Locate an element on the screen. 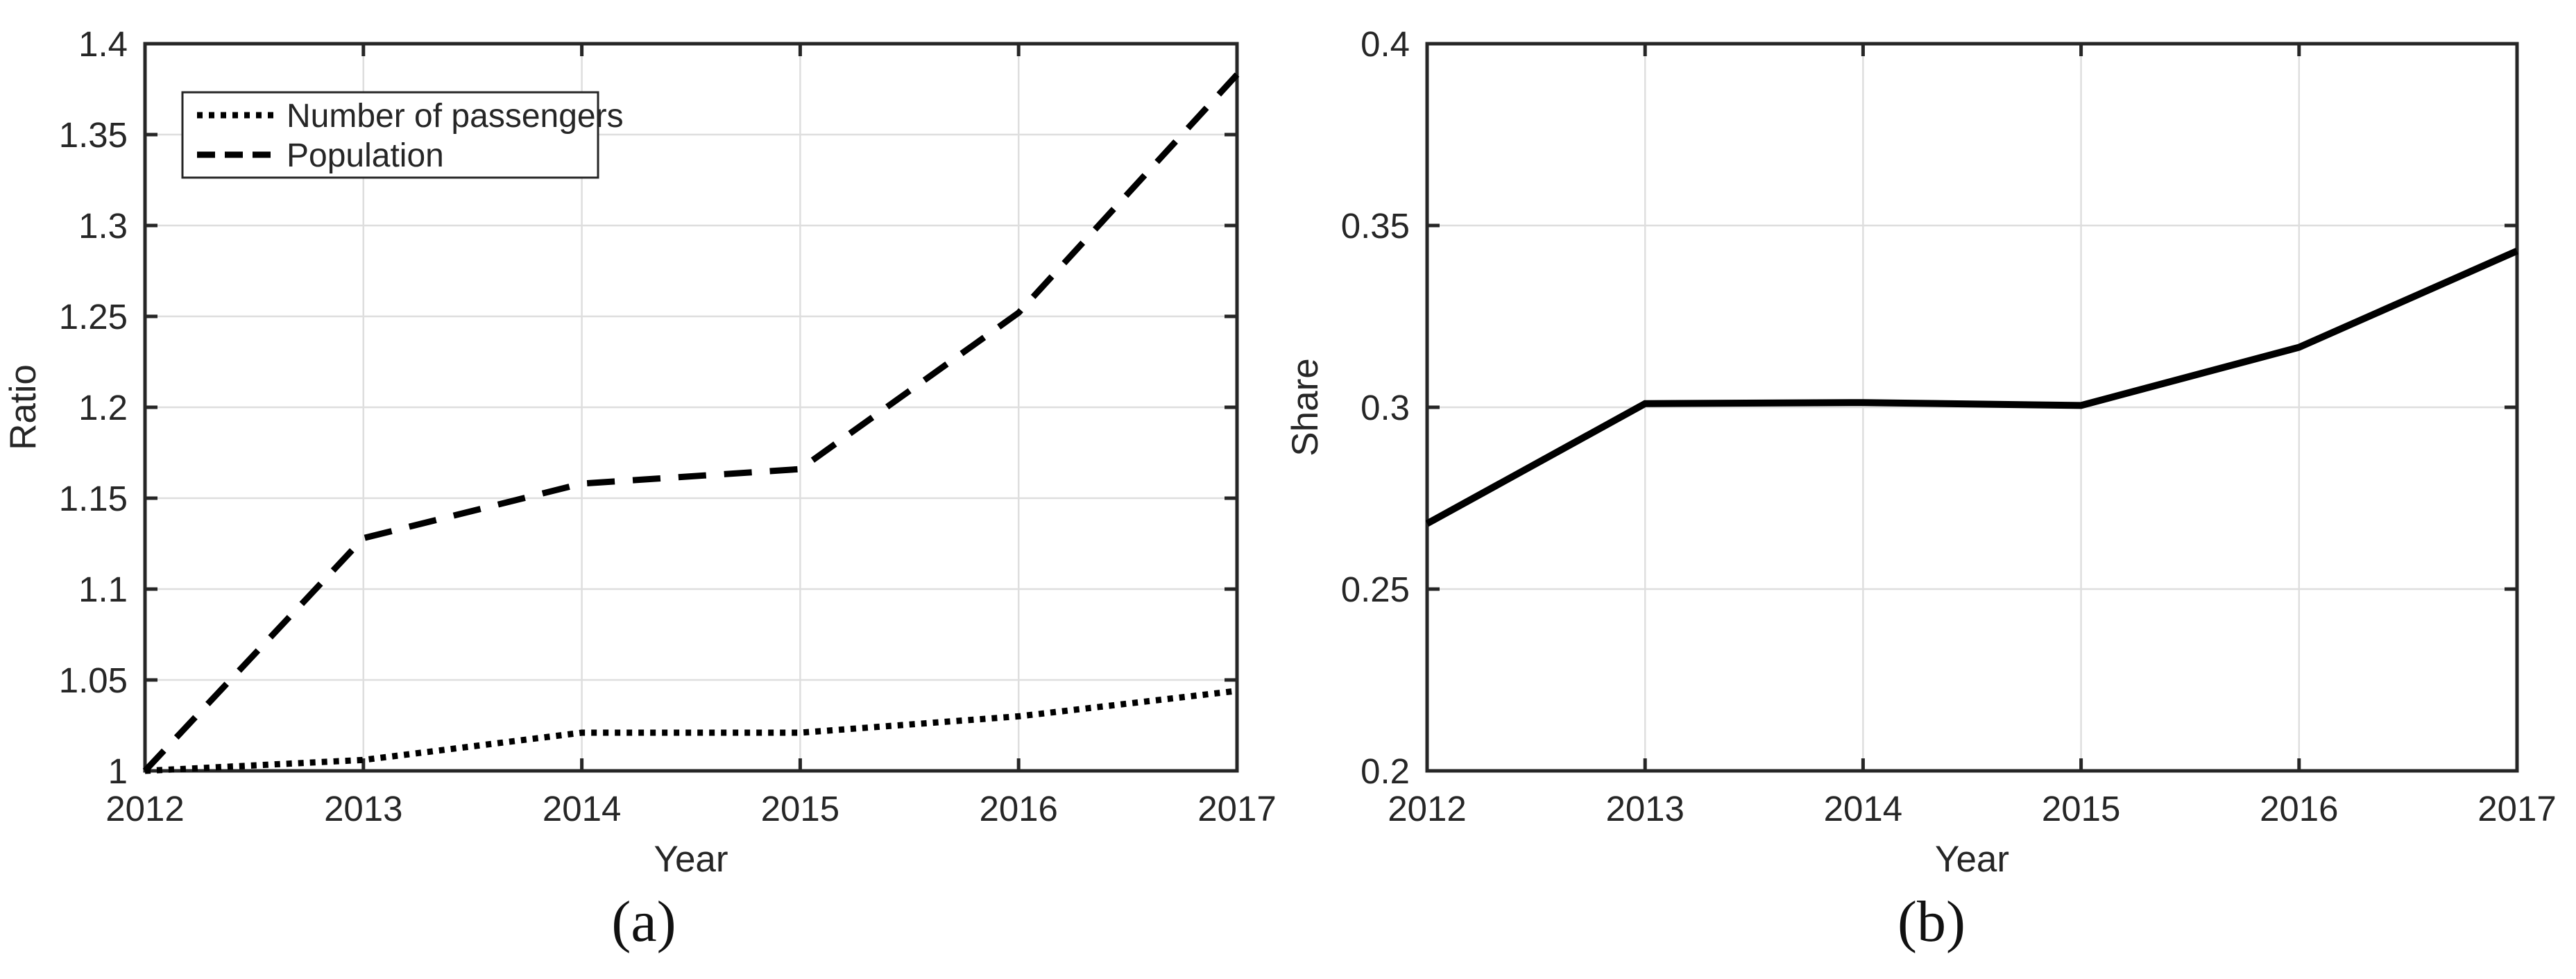 Image resolution: width=2576 pixels, height=979 pixels. y-tick-label: 1.05 is located at coordinates (93, 680).